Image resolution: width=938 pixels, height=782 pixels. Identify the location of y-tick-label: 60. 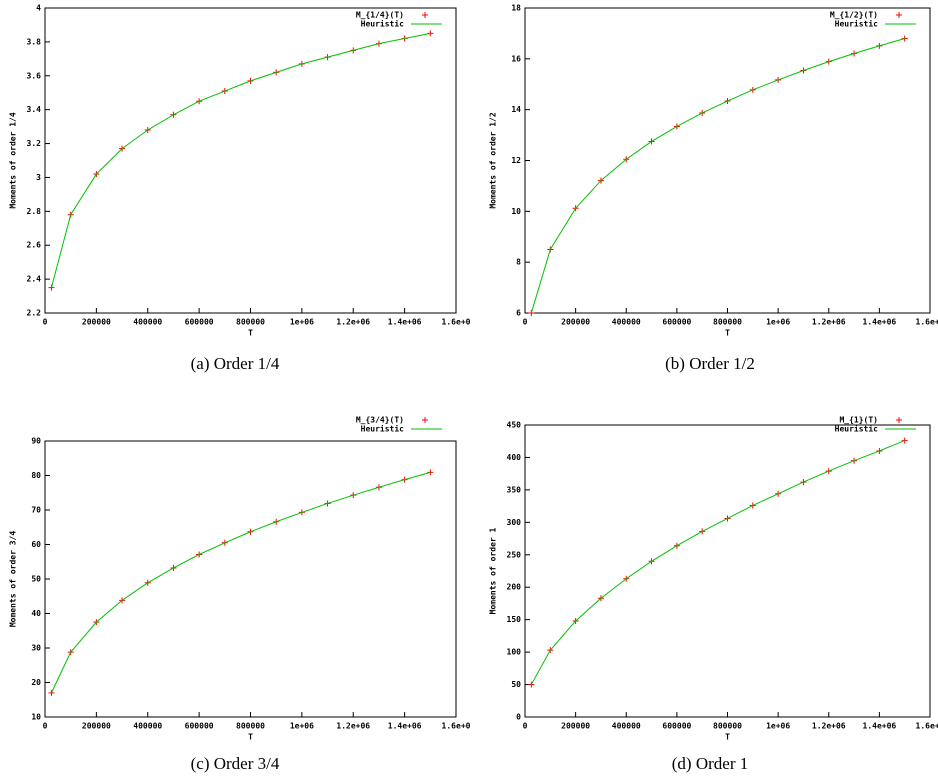
(36, 544).